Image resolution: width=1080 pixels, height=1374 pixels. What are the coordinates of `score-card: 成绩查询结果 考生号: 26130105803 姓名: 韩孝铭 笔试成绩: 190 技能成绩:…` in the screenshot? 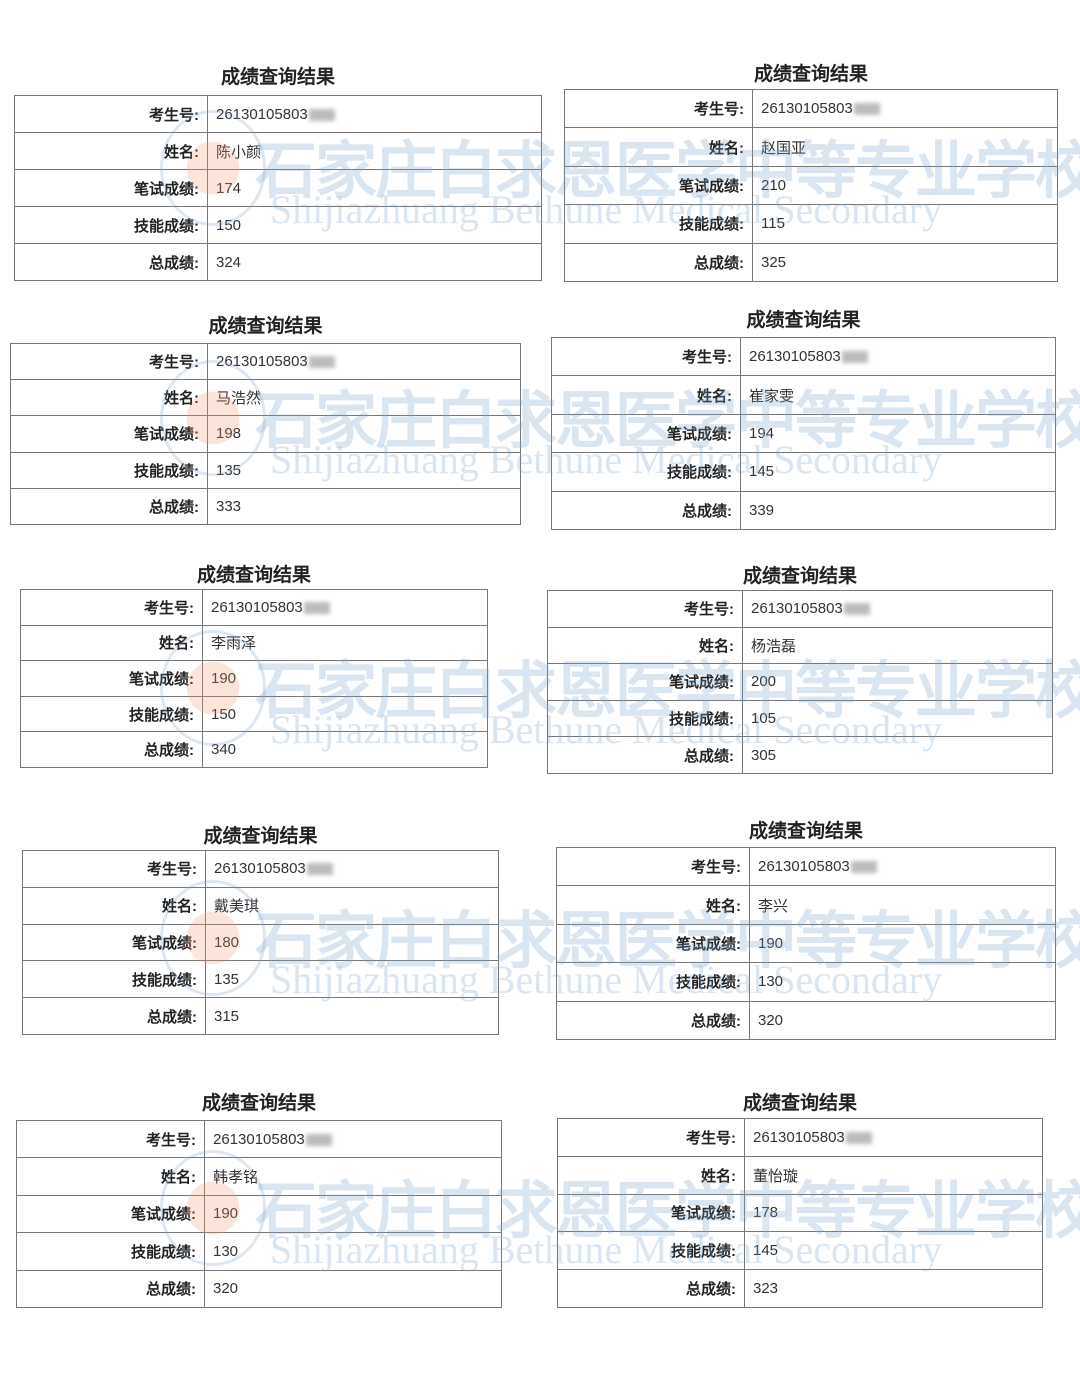 It's located at (259, 1198).